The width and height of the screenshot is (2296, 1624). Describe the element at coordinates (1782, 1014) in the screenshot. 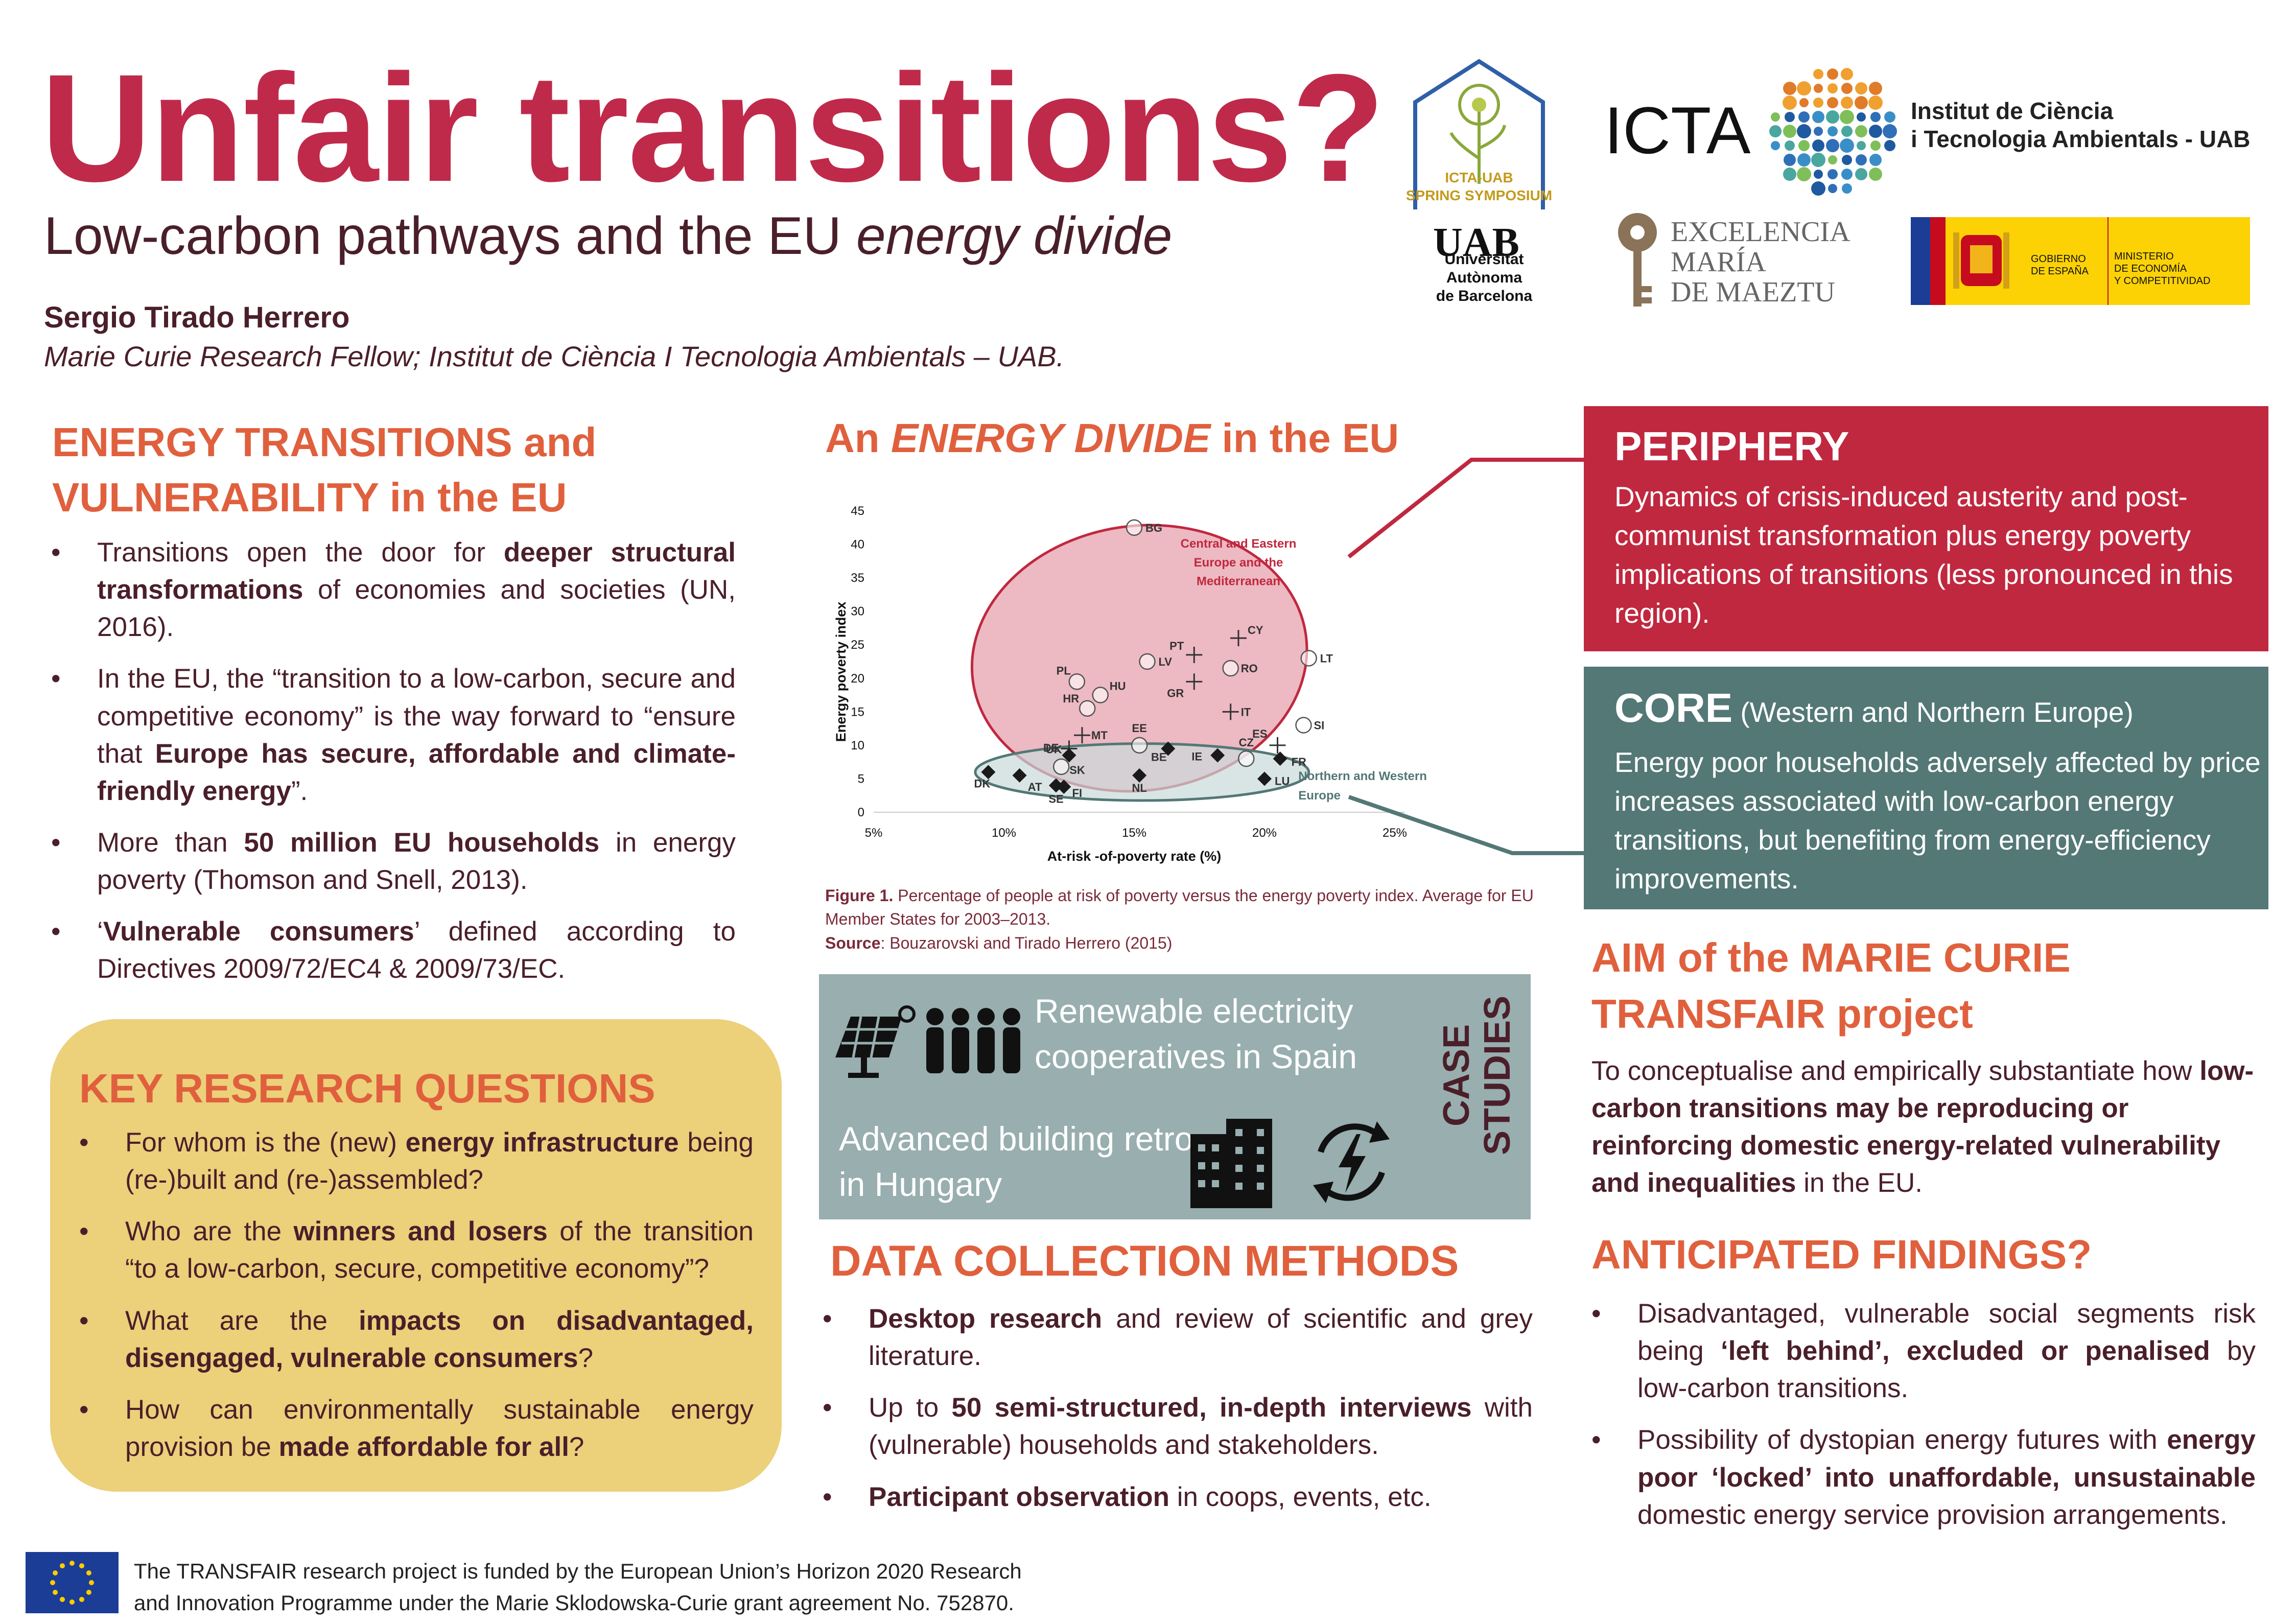

I see `aim-title-line2: TRANSFAIR project` at that location.